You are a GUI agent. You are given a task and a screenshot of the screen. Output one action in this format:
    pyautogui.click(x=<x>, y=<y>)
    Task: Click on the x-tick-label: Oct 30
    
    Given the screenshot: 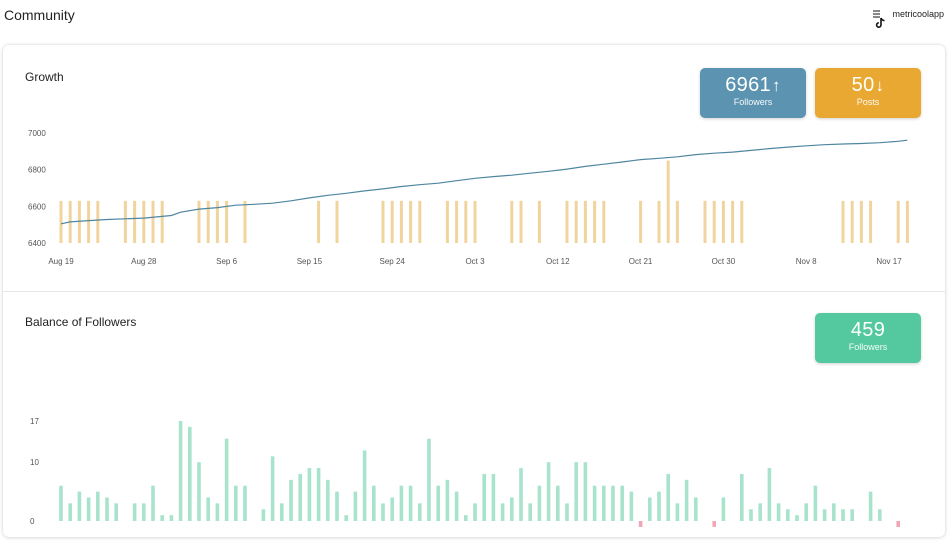 What is the action you would take?
    pyautogui.click(x=724, y=261)
    